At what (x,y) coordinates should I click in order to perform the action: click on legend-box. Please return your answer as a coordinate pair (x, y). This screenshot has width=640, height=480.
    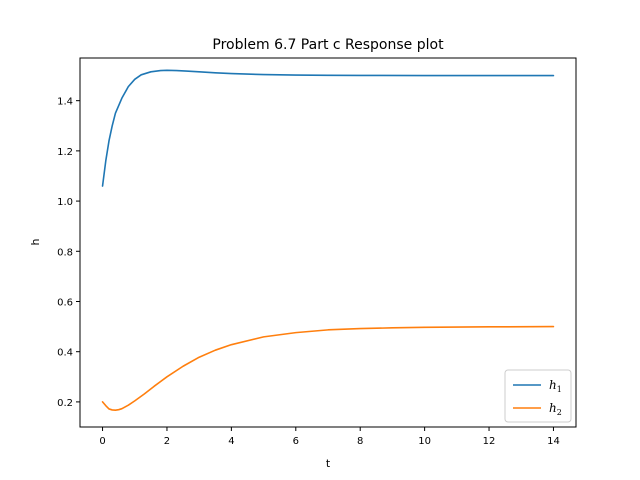
    Looking at the image, I should click on (538, 396).